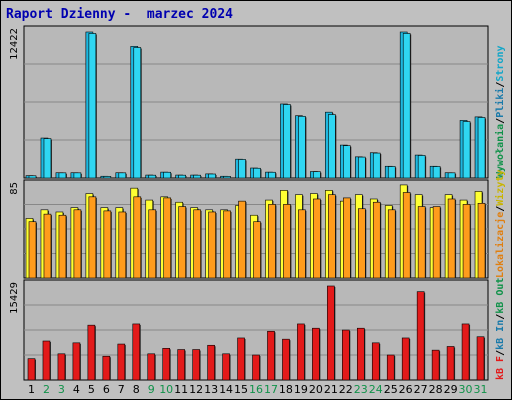 Image resolution: width=512 pixels, height=400 pixels. What do you see at coordinates (46, 389) in the screenshot?
I see `x-tick-label-day-2: 2` at bounding box center [46, 389].